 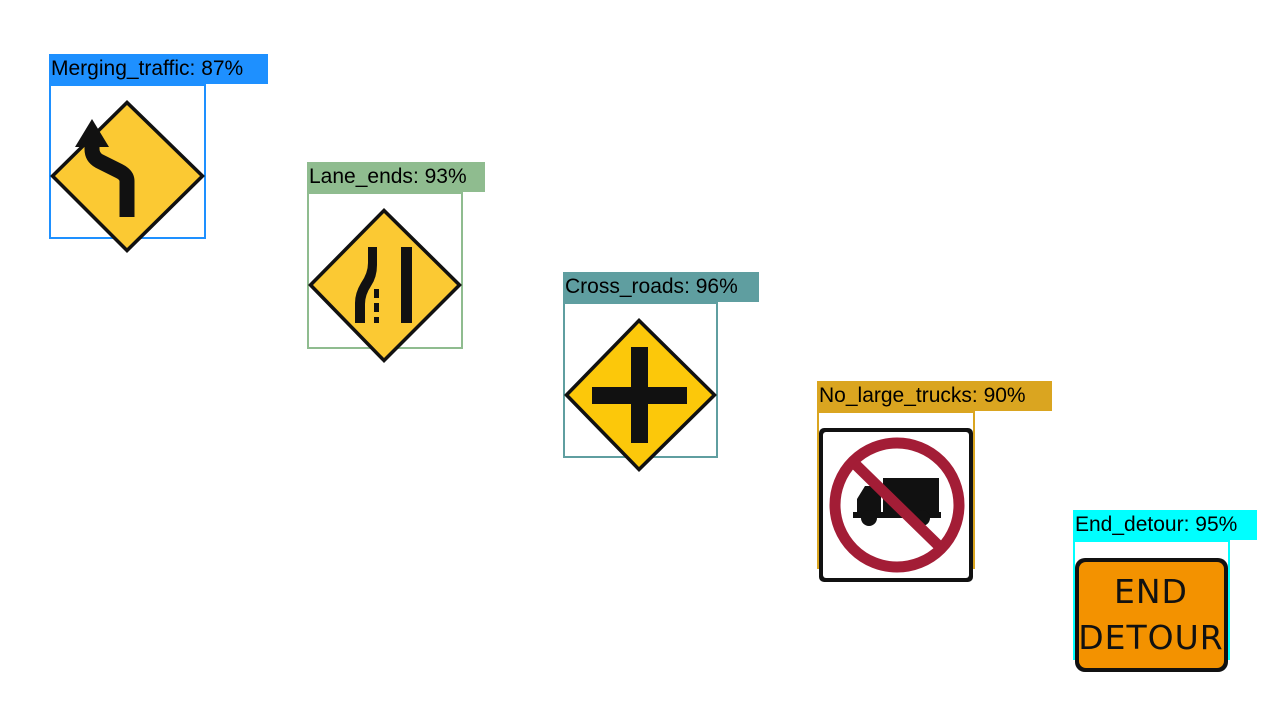 I want to click on end-detour-line-1: END, so click(x=1151, y=591).